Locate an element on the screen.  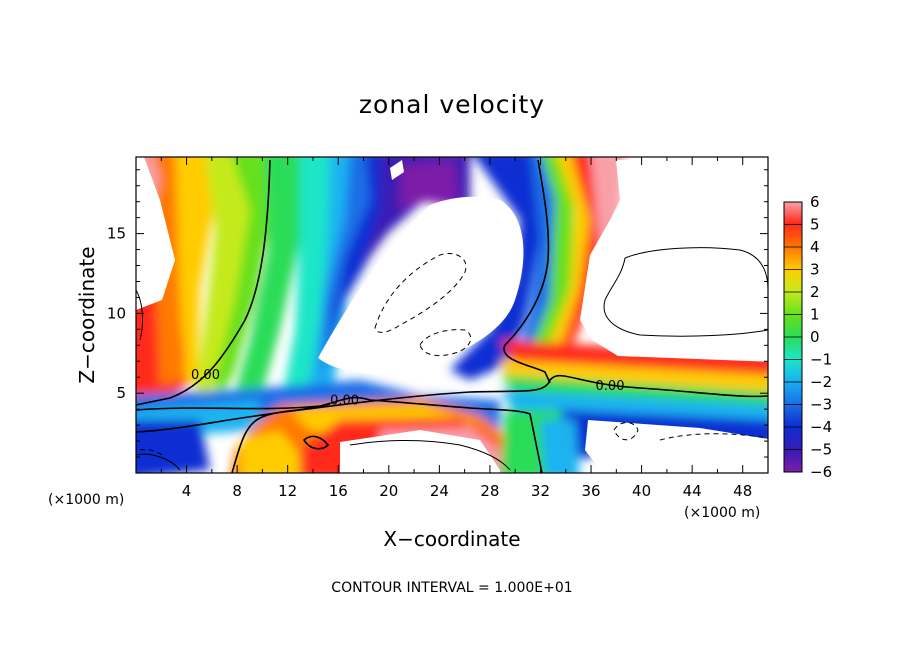
x-tick-label: 40 is located at coordinates (641, 491).